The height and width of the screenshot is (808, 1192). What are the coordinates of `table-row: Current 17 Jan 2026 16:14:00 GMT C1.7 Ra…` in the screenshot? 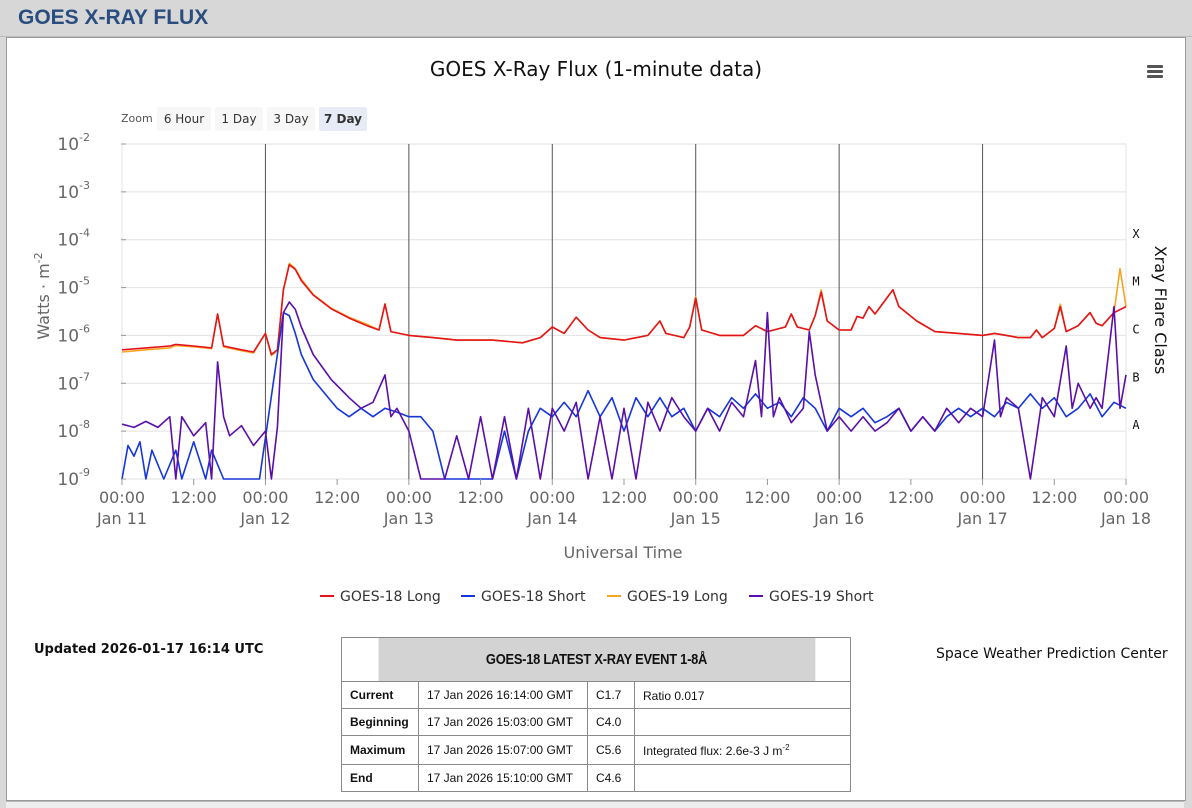 It's located at (596, 695).